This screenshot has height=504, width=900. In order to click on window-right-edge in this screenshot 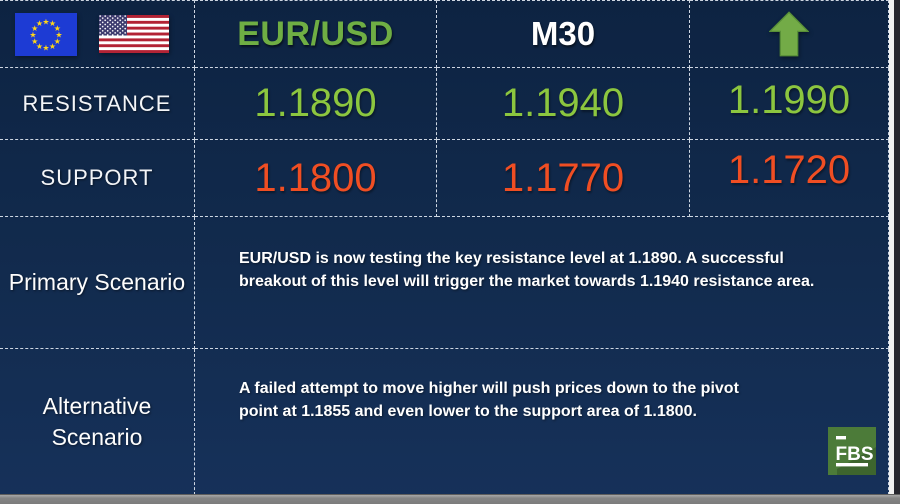, I will do `click(897, 247)`.